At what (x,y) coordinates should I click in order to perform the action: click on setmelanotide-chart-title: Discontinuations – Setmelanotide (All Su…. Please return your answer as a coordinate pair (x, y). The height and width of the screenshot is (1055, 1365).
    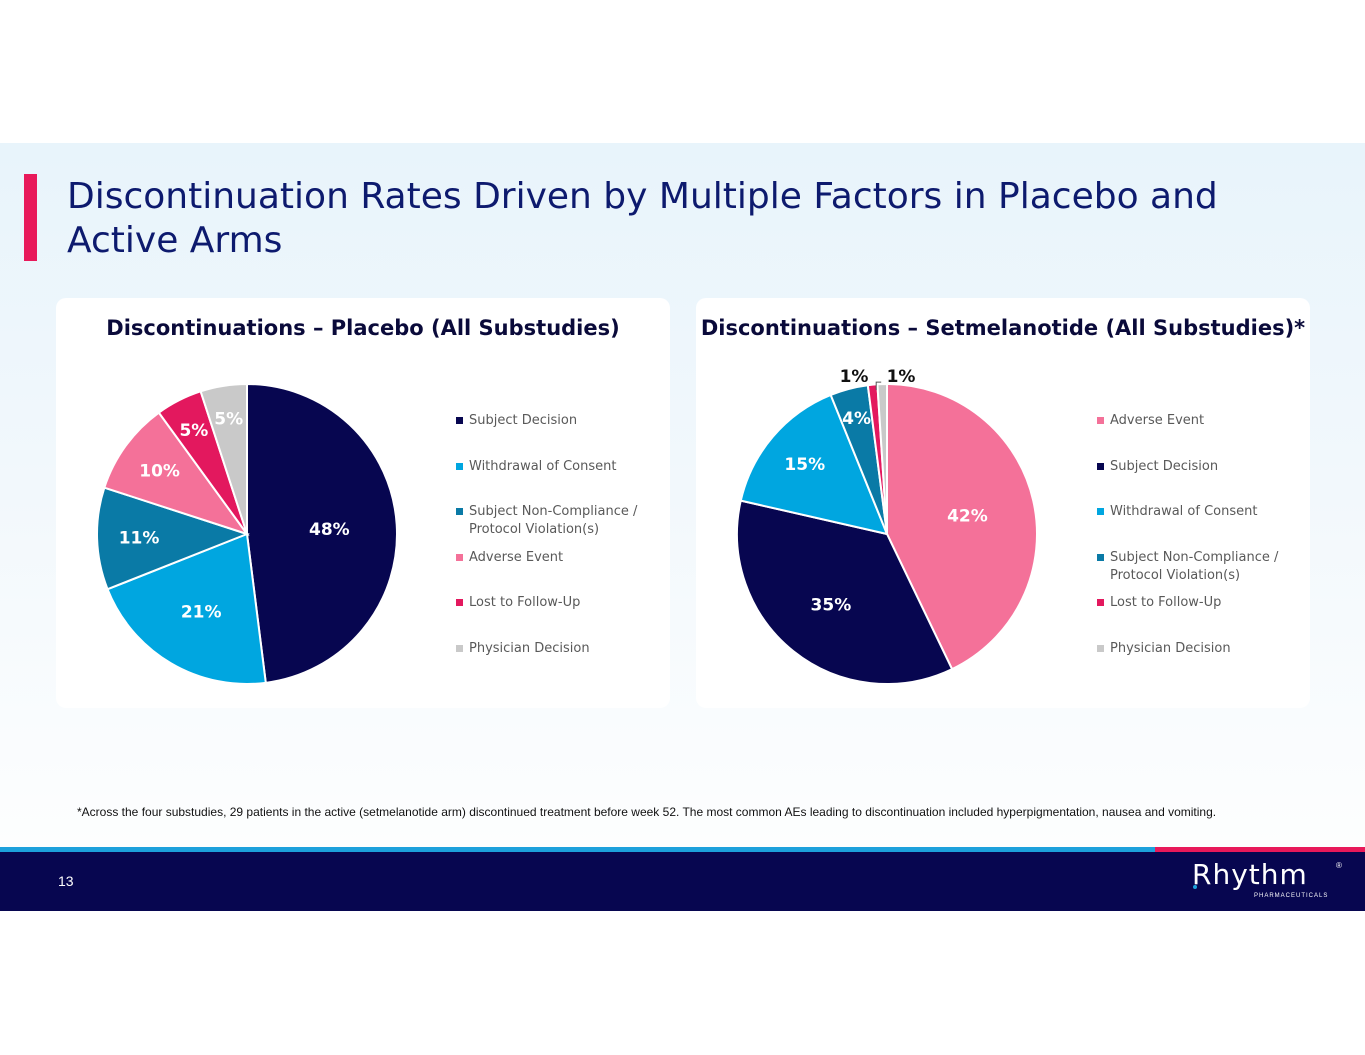
    Looking at the image, I should click on (1003, 328).